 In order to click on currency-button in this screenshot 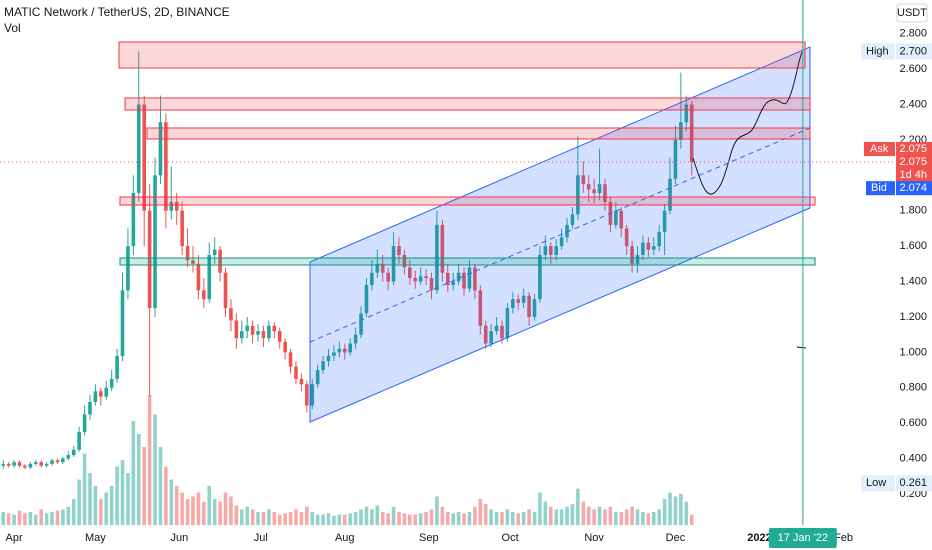, I will do `click(912, 13)`.